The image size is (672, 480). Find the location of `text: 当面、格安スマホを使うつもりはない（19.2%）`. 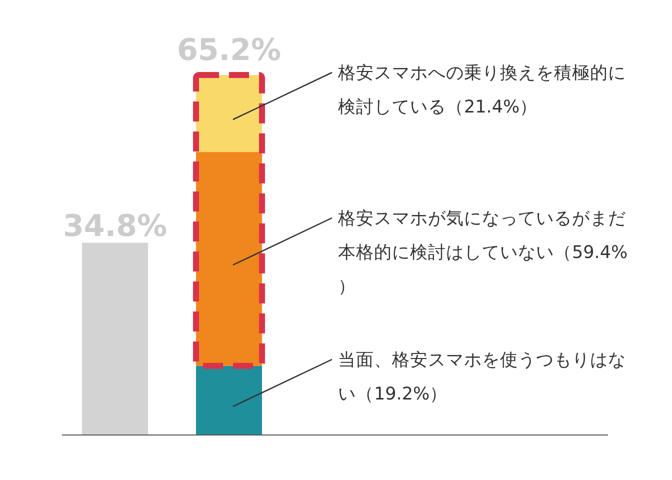

text: 当面、格安スマホを使うつもりはない（19.2%） is located at coordinates (482, 376).